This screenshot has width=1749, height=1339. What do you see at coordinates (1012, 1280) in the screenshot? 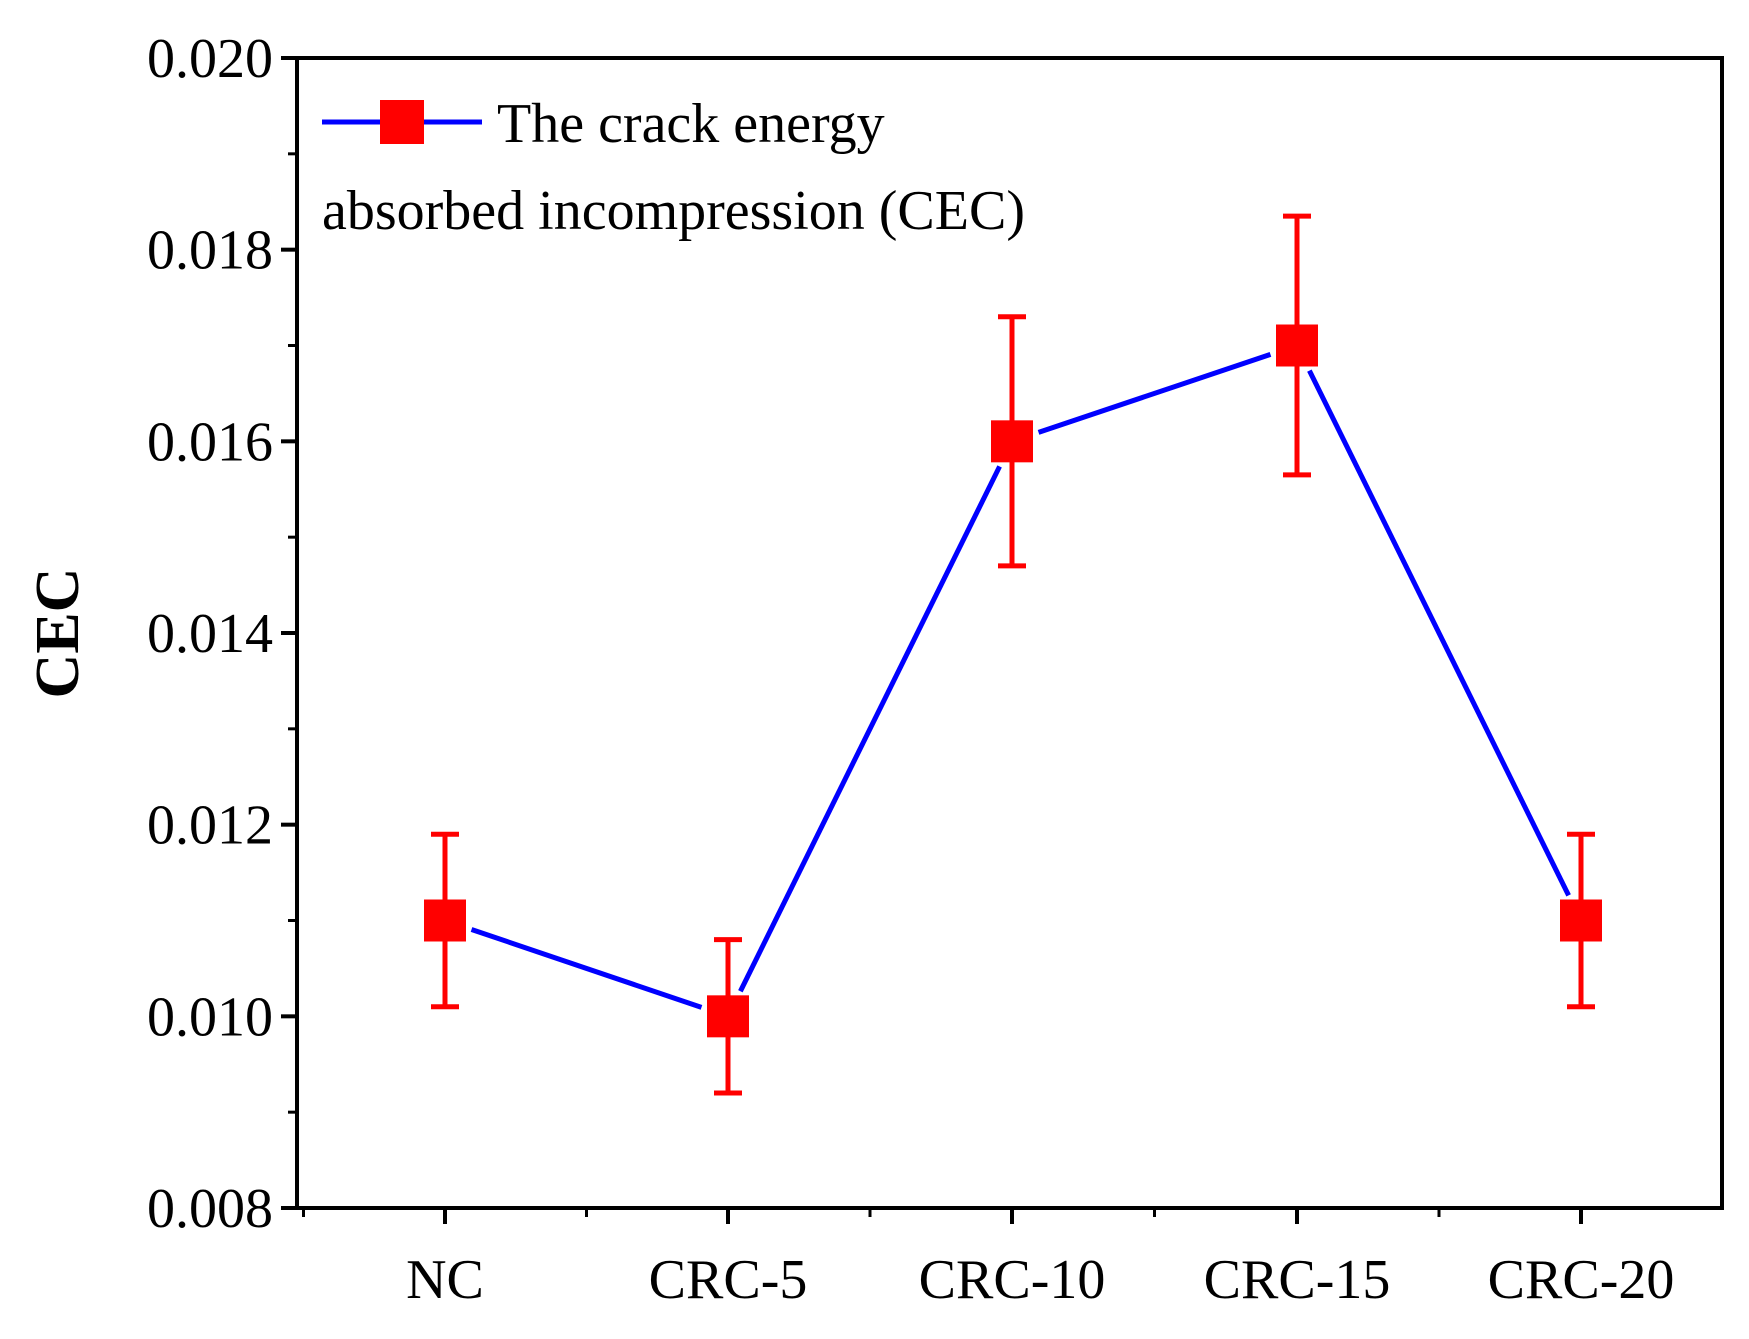
I see `x-tick-label-2: CRC-10` at bounding box center [1012, 1280].